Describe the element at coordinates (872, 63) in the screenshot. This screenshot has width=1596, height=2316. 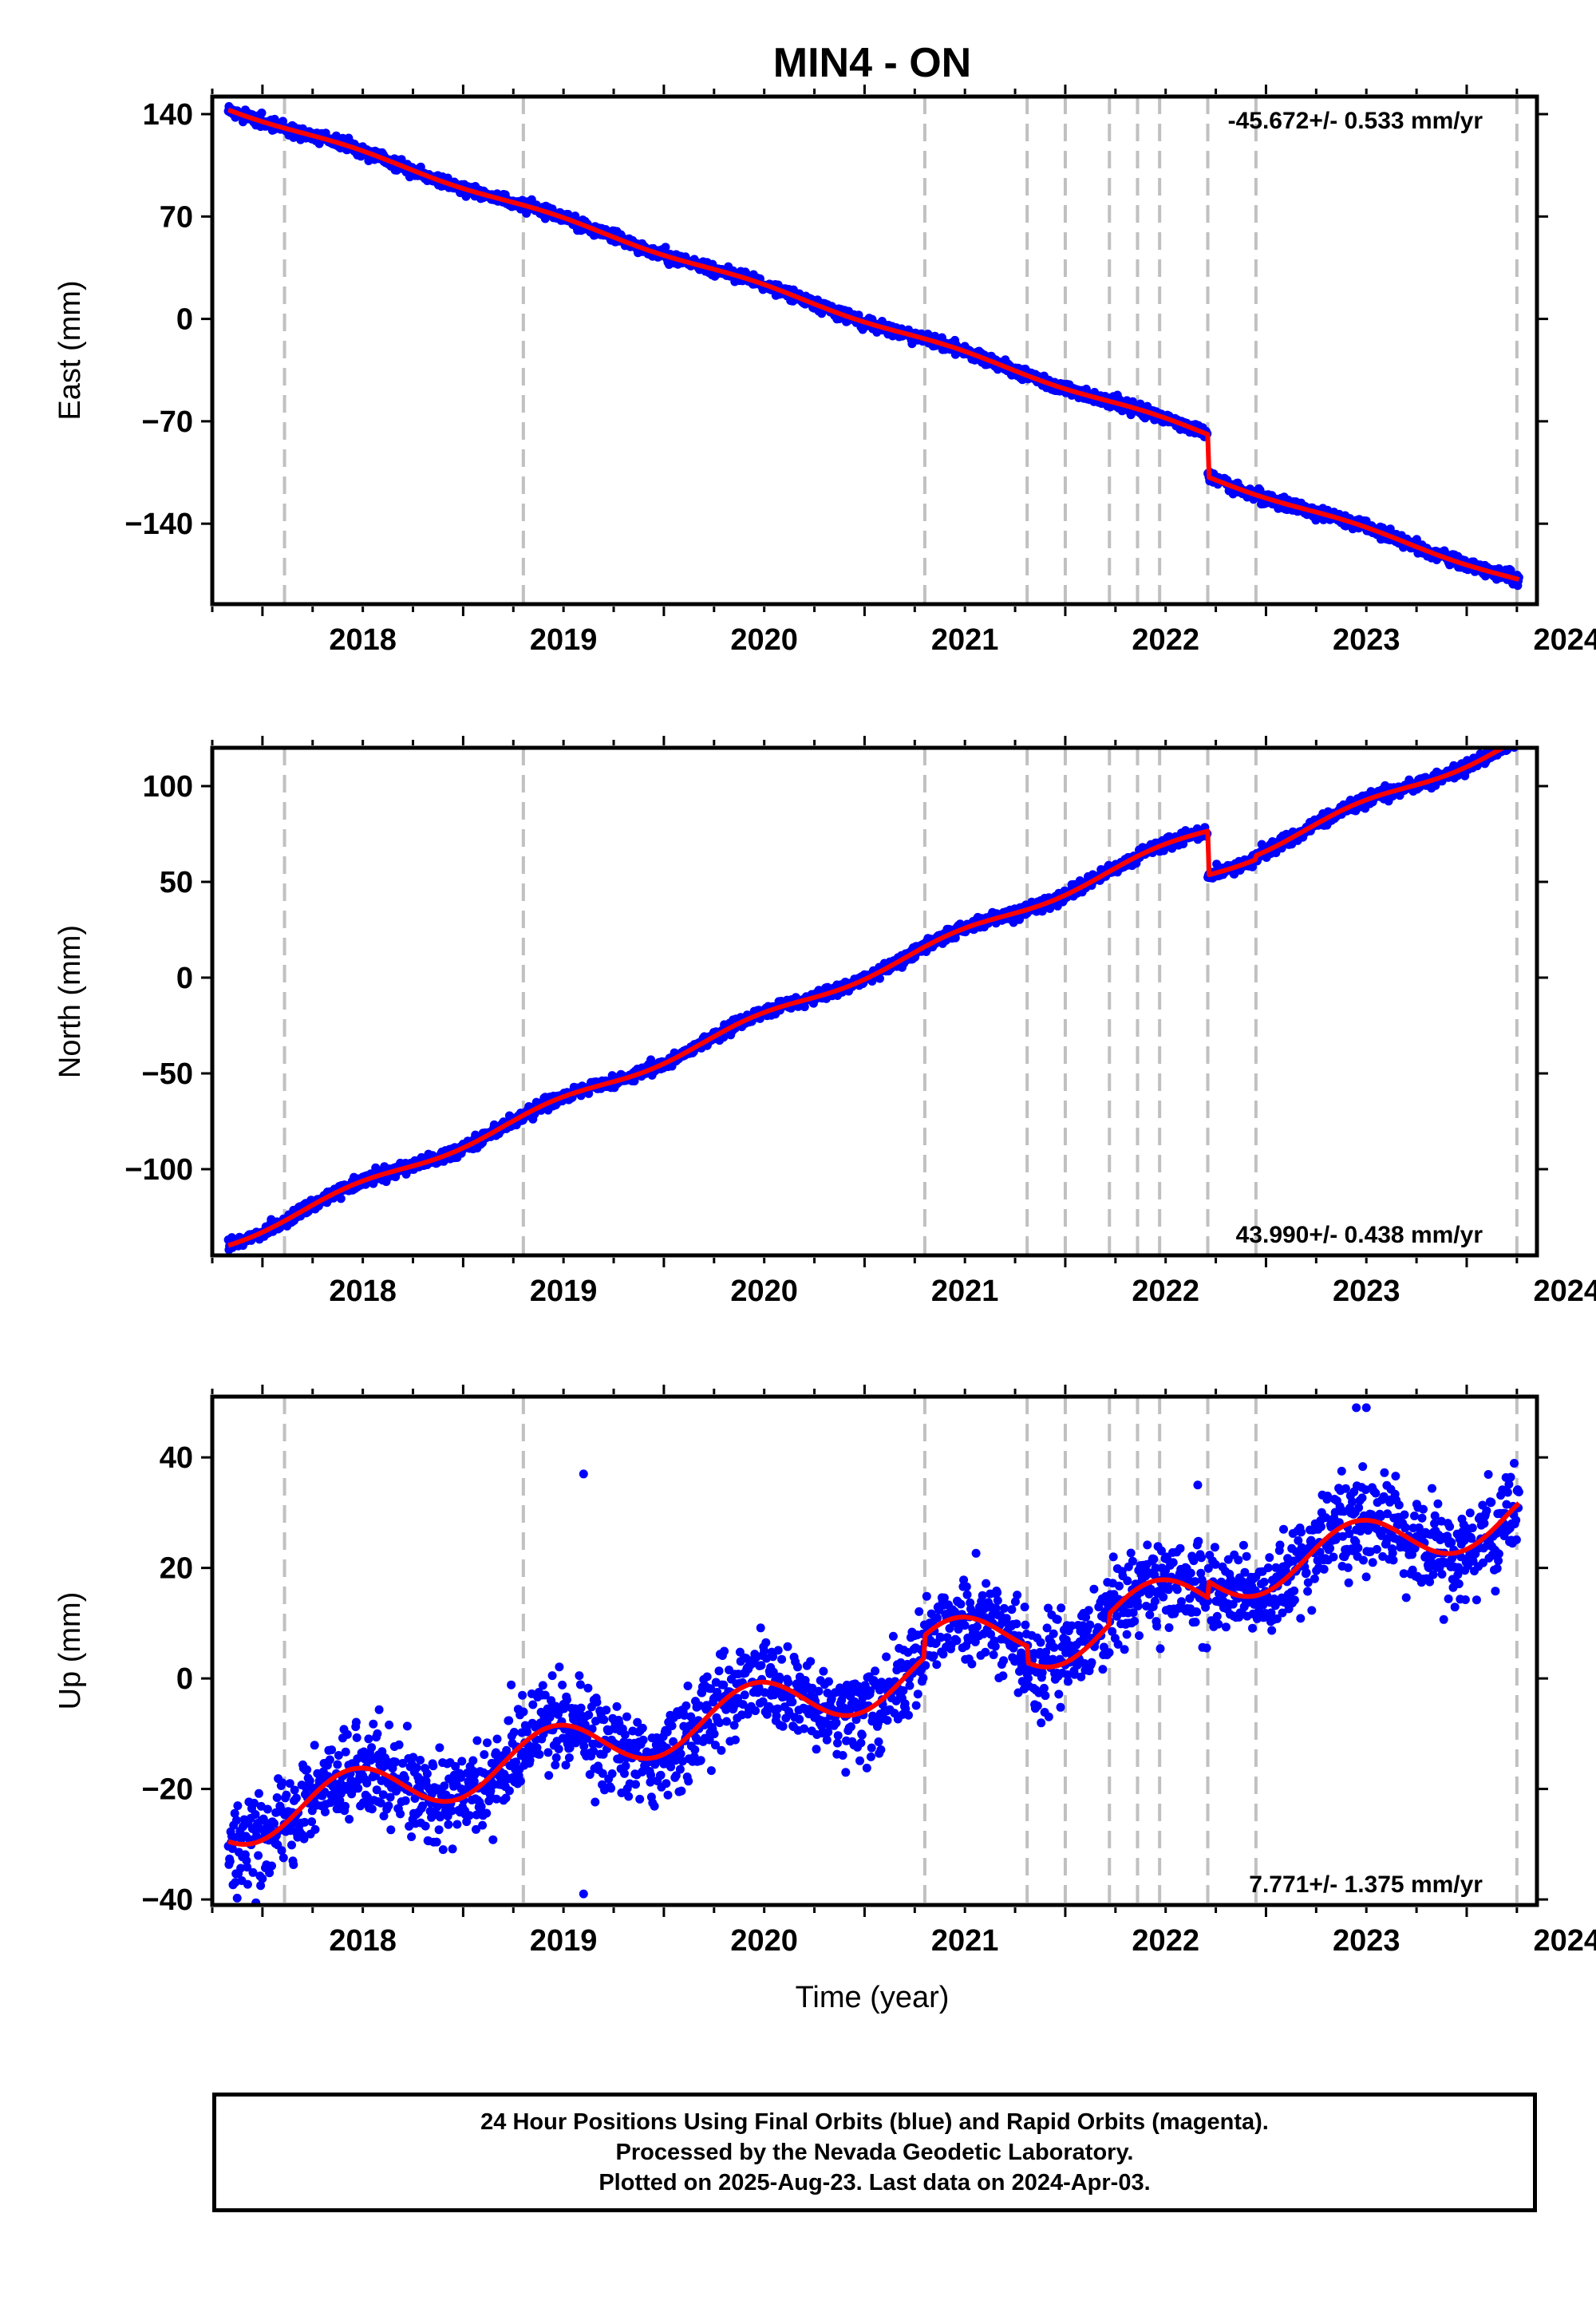
I see `figure-title: MIN4 - ON` at that location.